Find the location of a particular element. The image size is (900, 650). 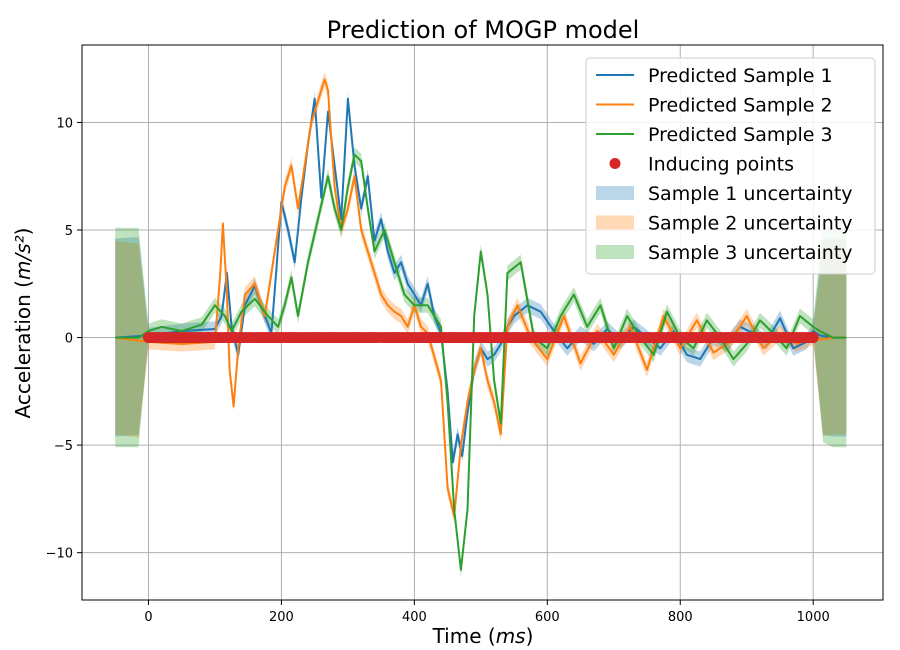

legend-label: Sample 2 uncertainty is located at coordinates (750, 224).